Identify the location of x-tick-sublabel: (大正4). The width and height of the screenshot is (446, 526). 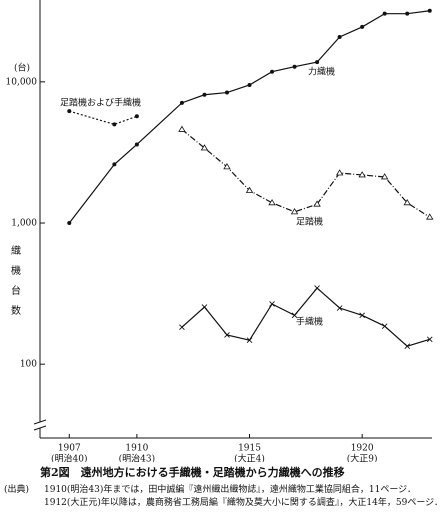
(249, 458).